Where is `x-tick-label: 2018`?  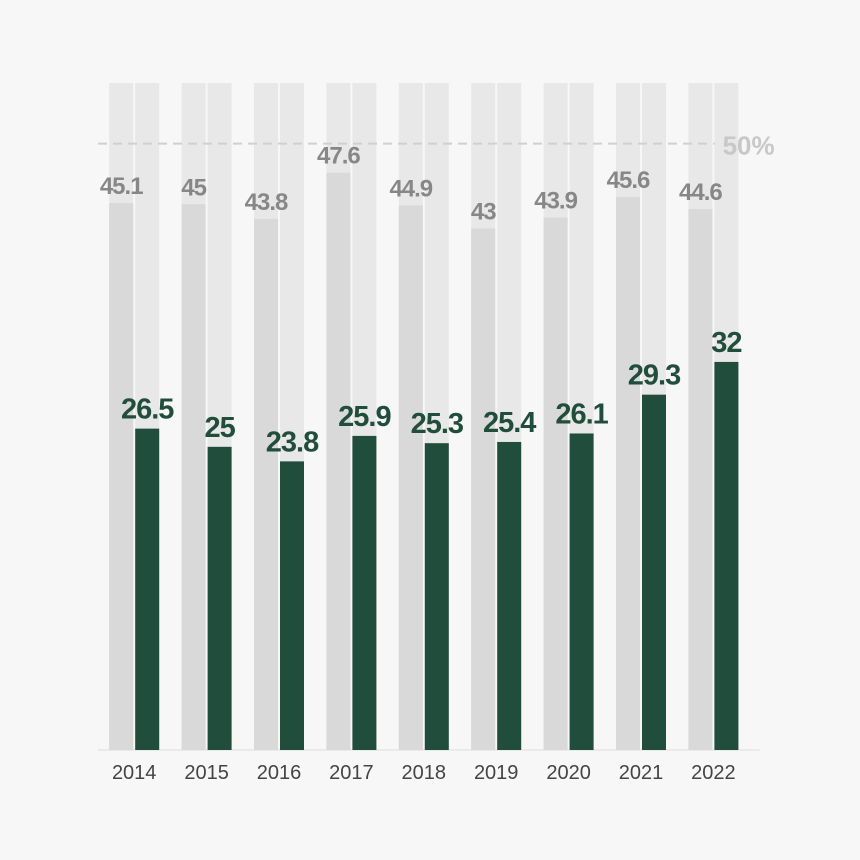 x-tick-label: 2018 is located at coordinates (424, 773).